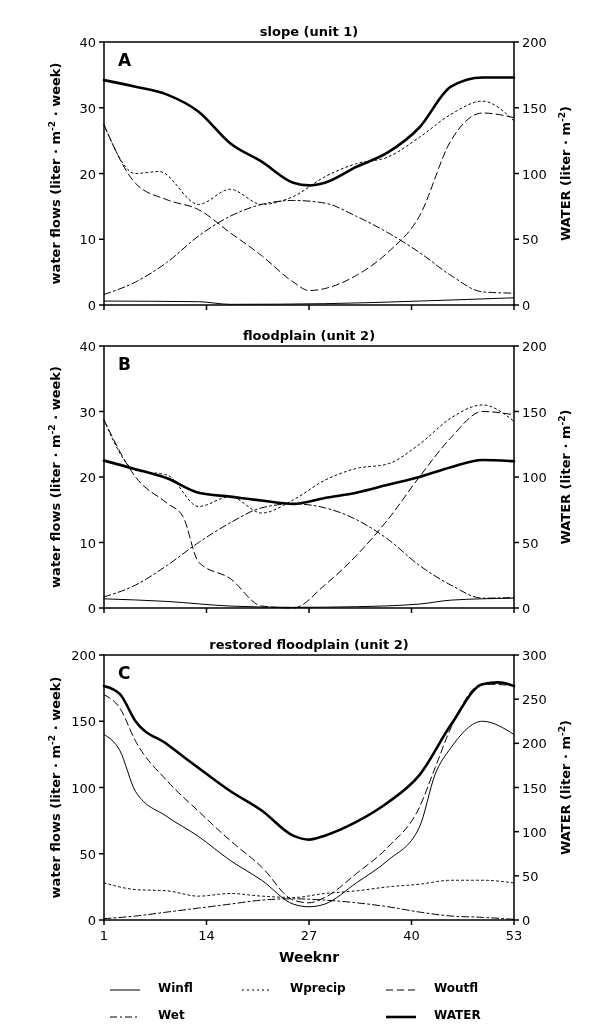  I want to click on chart-title: restored floodplain (unit 2), so click(309, 644).